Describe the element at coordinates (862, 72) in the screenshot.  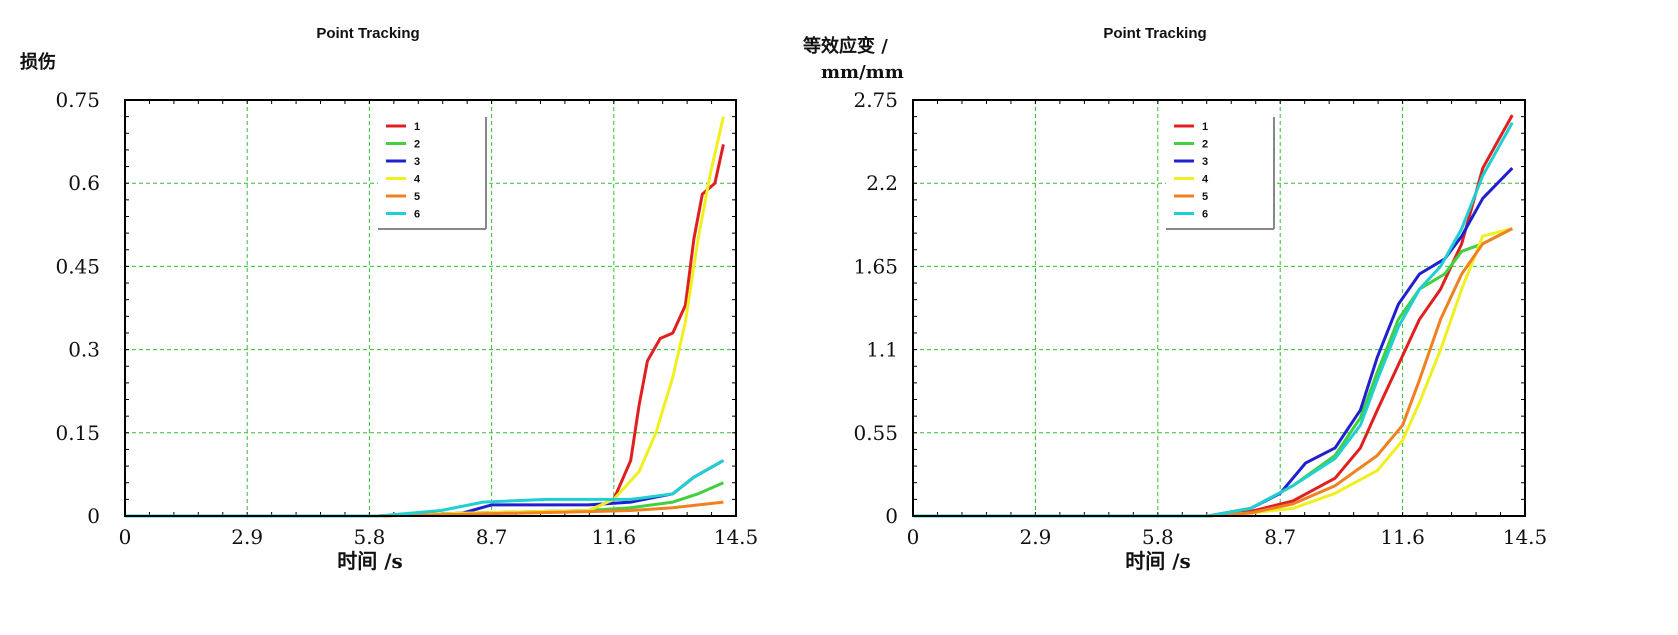
I see `y-axis-label: mm/mm` at that location.